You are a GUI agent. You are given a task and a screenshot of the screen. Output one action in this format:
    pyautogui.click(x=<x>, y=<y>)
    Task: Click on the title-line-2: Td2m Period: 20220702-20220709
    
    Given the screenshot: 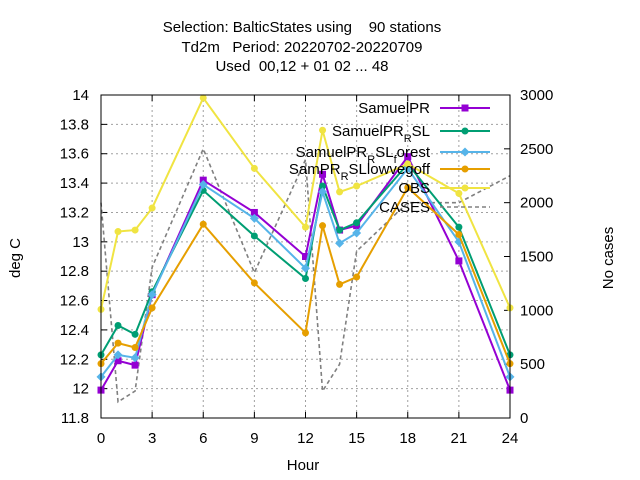 What is the action you would take?
    pyautogui.click(x=301, y=47)
    